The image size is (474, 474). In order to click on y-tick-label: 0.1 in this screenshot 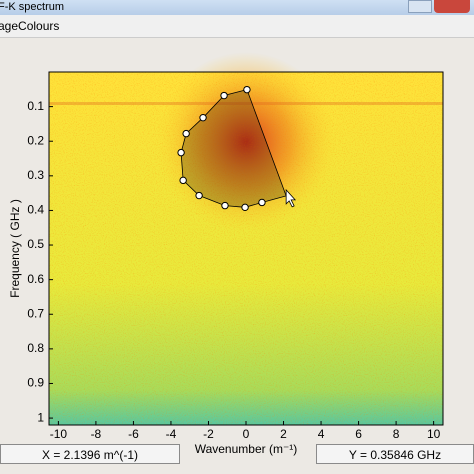, I will do `click(35, 106)`.